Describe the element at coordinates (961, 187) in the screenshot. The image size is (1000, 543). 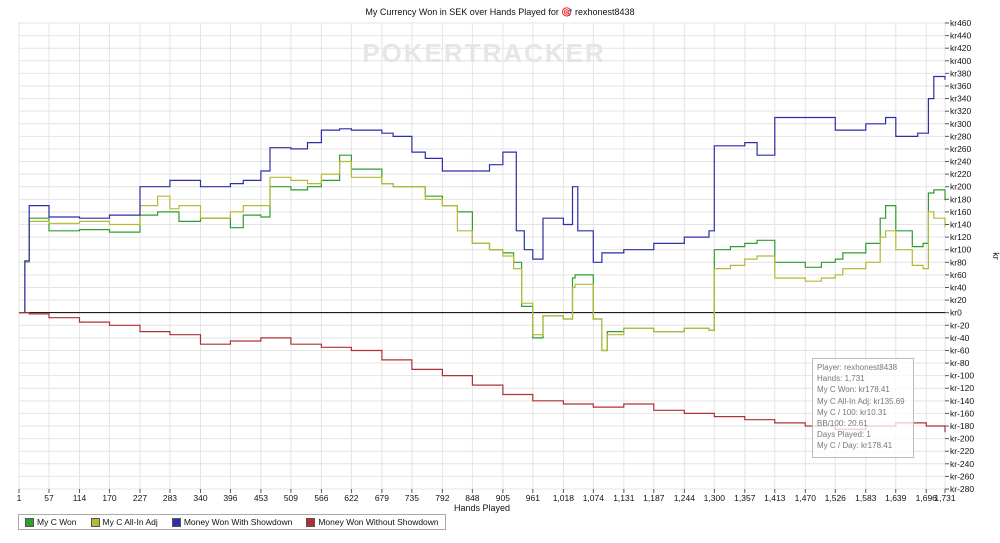
I see `y-tick-label: kr200` at that location.